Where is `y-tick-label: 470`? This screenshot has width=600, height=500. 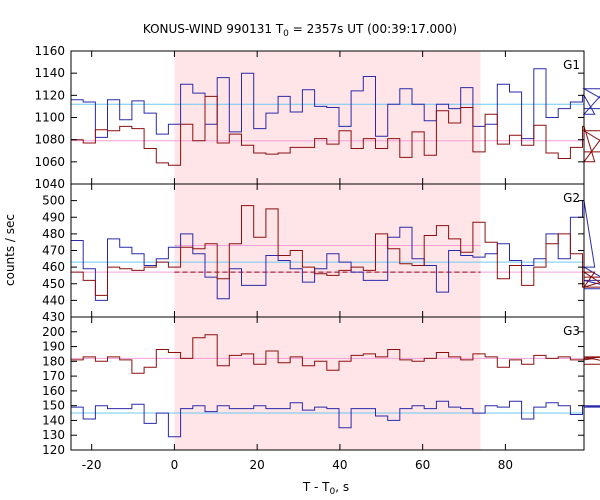
y-tick-label: 470 is located at coordinates (53, 251).